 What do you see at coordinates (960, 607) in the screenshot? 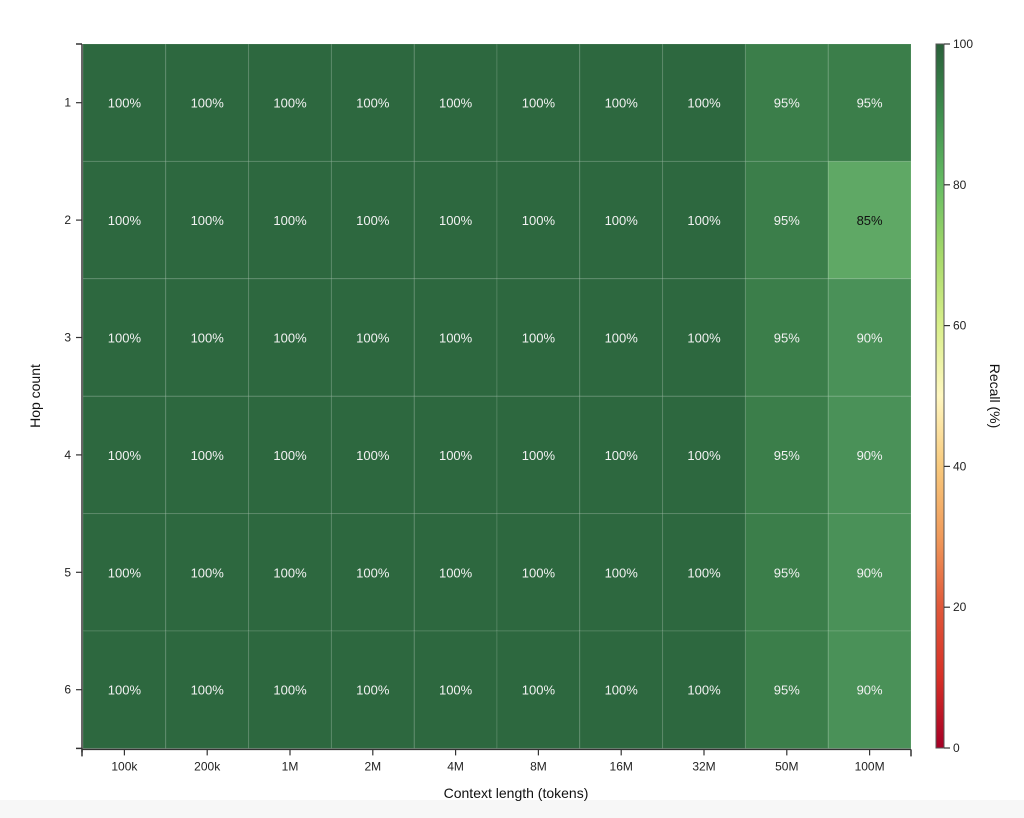
I see `colorbar-tick-label: 20` at bounding box center [960, 607].